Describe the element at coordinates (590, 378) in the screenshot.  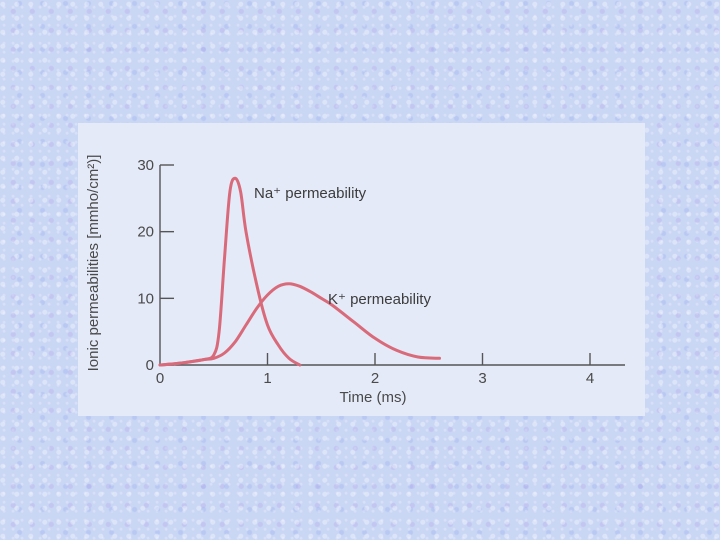
I see `x-tick-label: 4` at that location.